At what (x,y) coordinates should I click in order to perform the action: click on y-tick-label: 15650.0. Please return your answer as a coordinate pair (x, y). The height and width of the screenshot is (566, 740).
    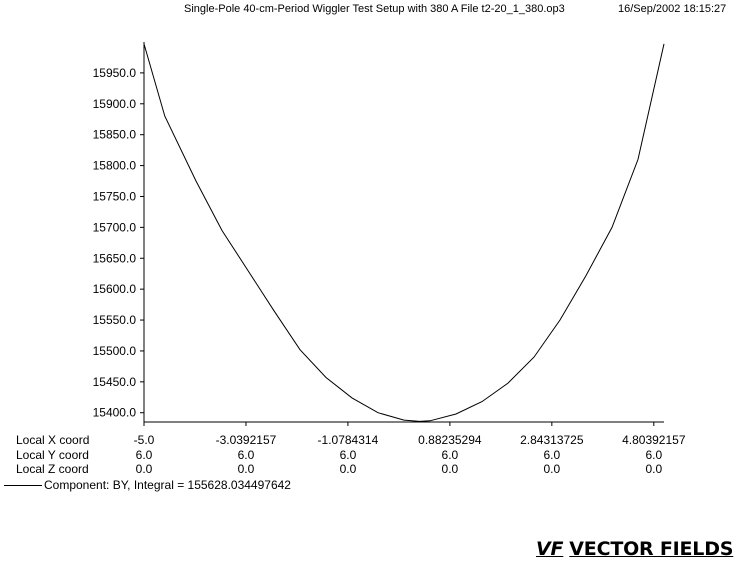
    Looking at the image, I should click on (115, 258).